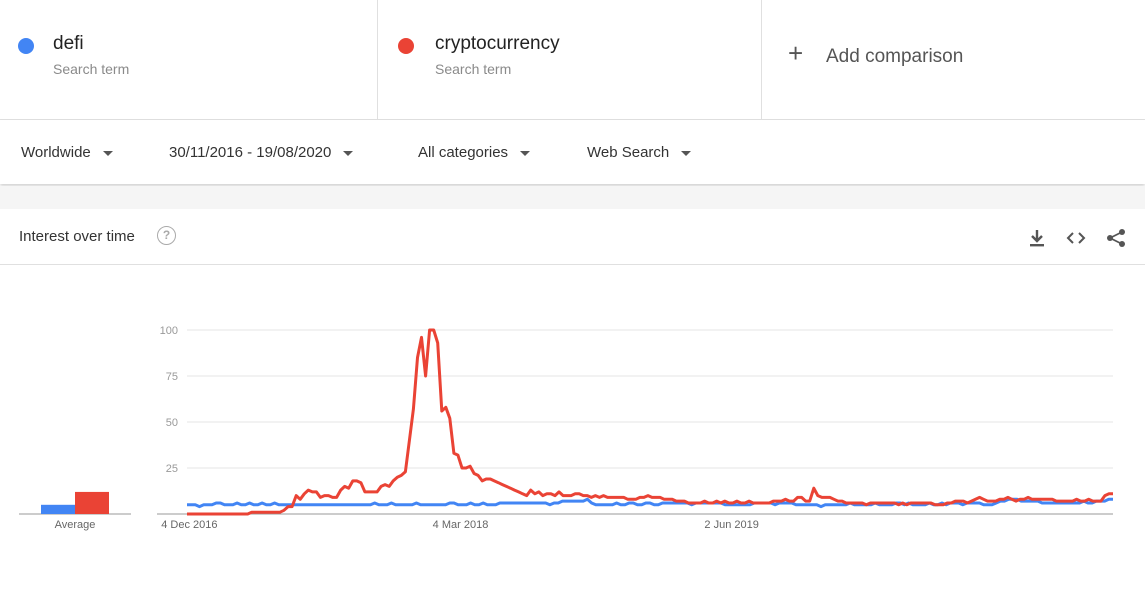  I want to click on search-type-label: Web Search, so click(628, 152).